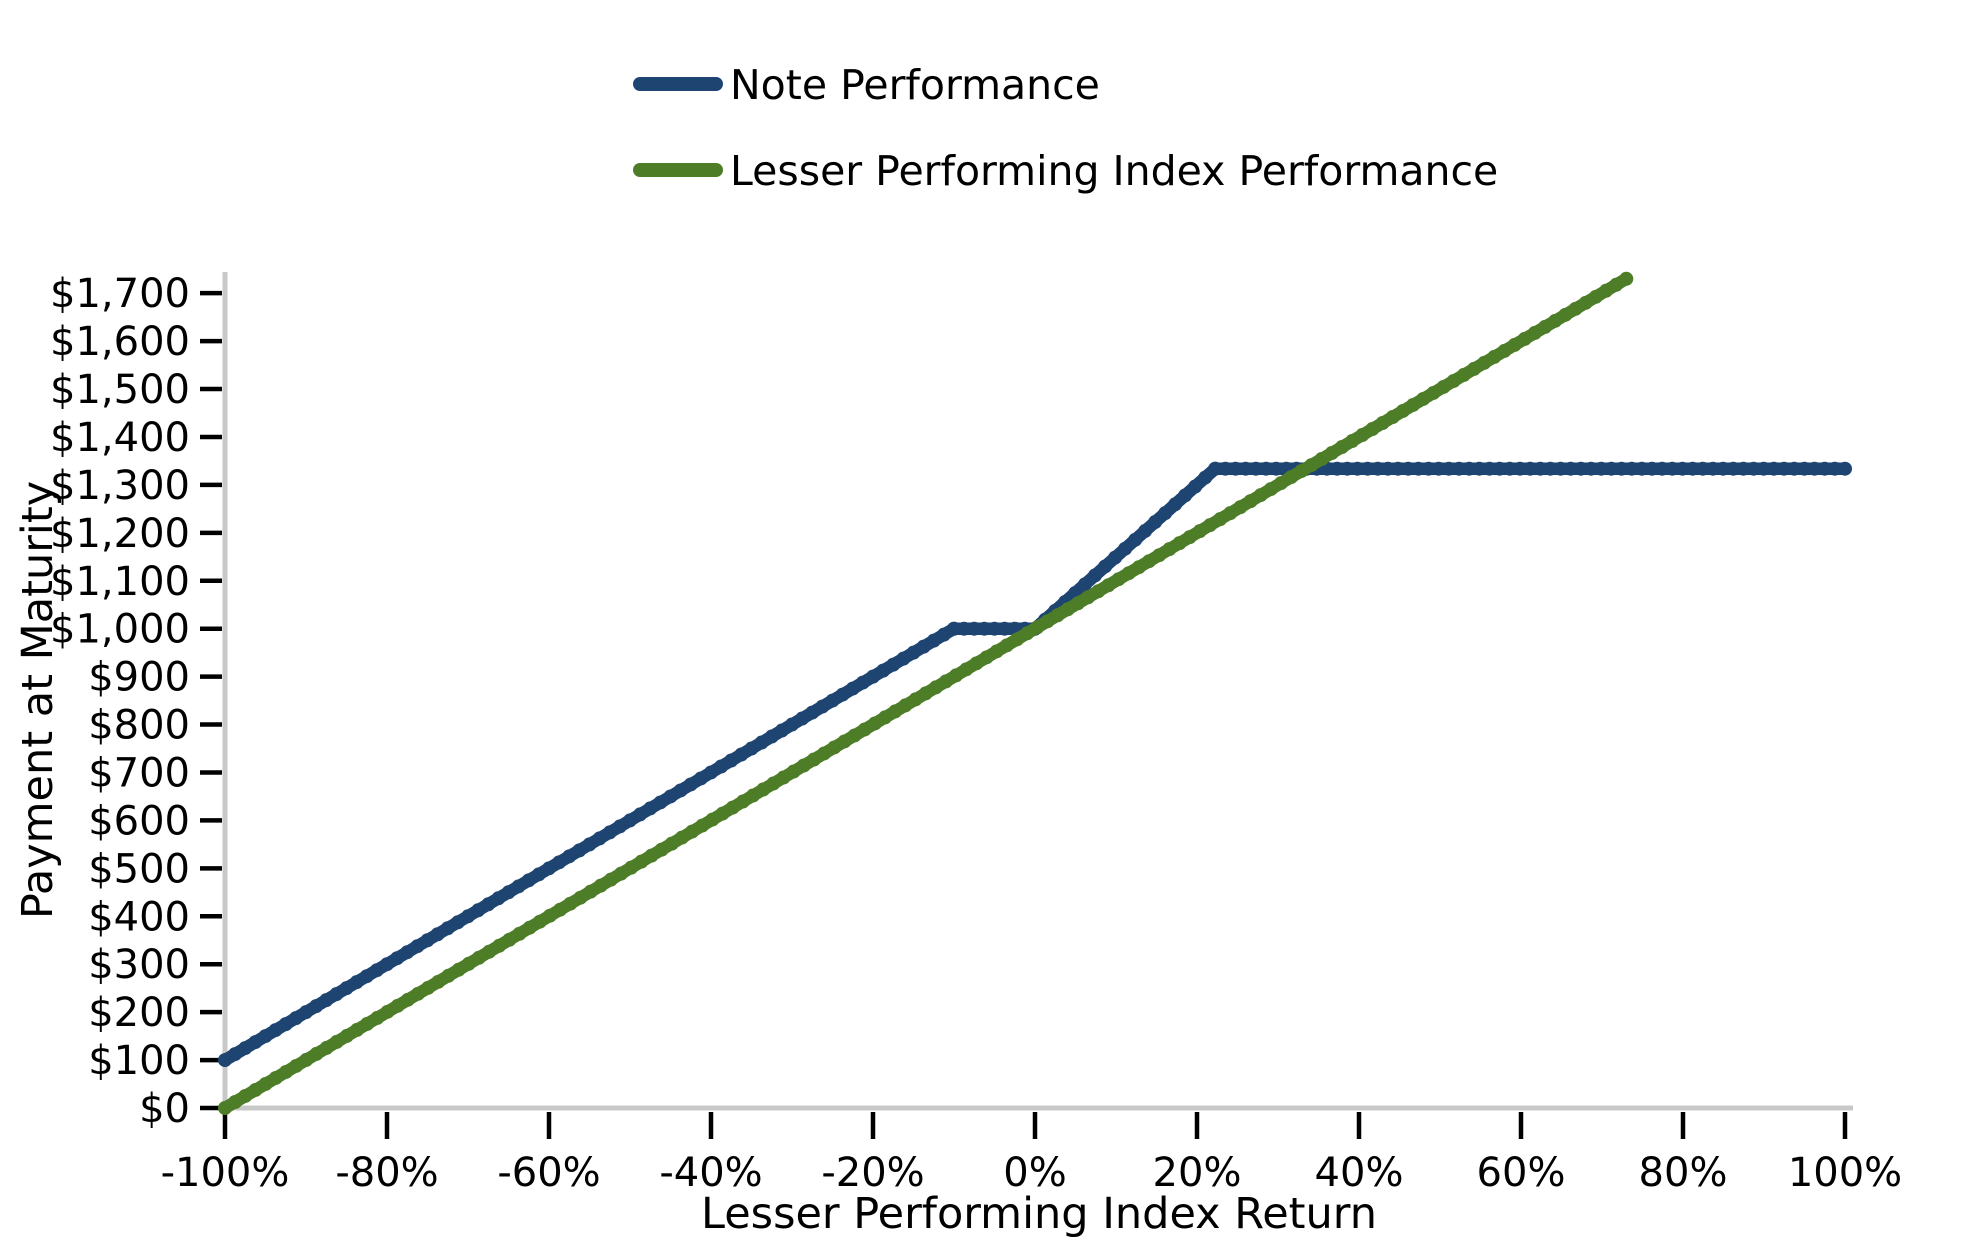 The width and height of the screenshot is (1979, 1250). I want to click on x-tick-label: -100%, so click(225, 1173).